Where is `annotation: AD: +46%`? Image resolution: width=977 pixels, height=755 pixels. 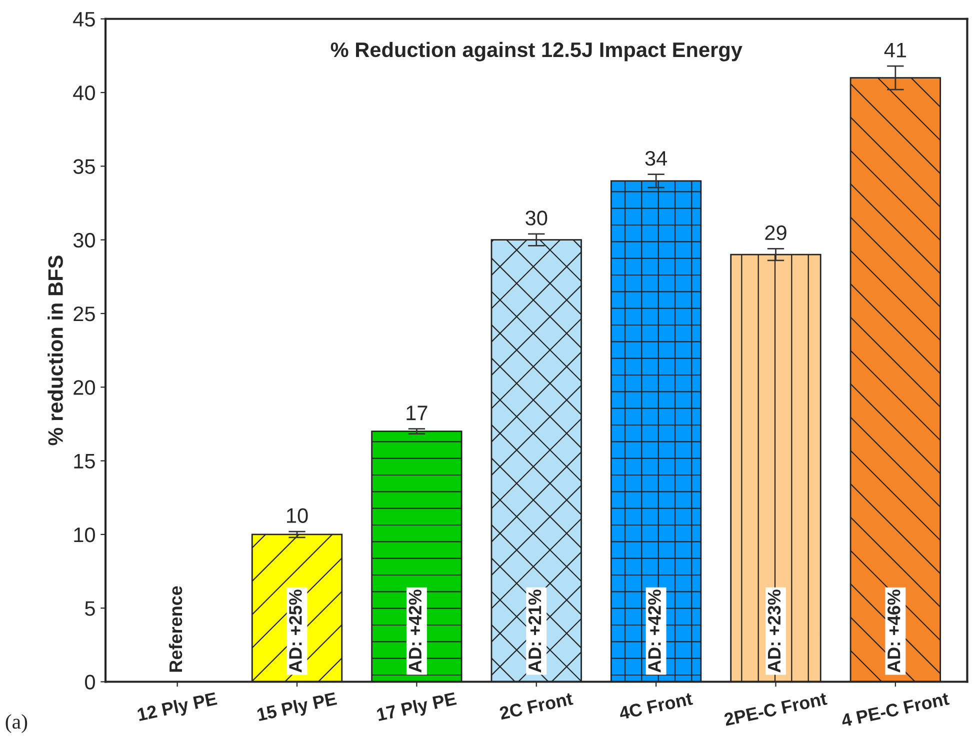 annotation: AD: +46% is located at coordinates (893, 631).